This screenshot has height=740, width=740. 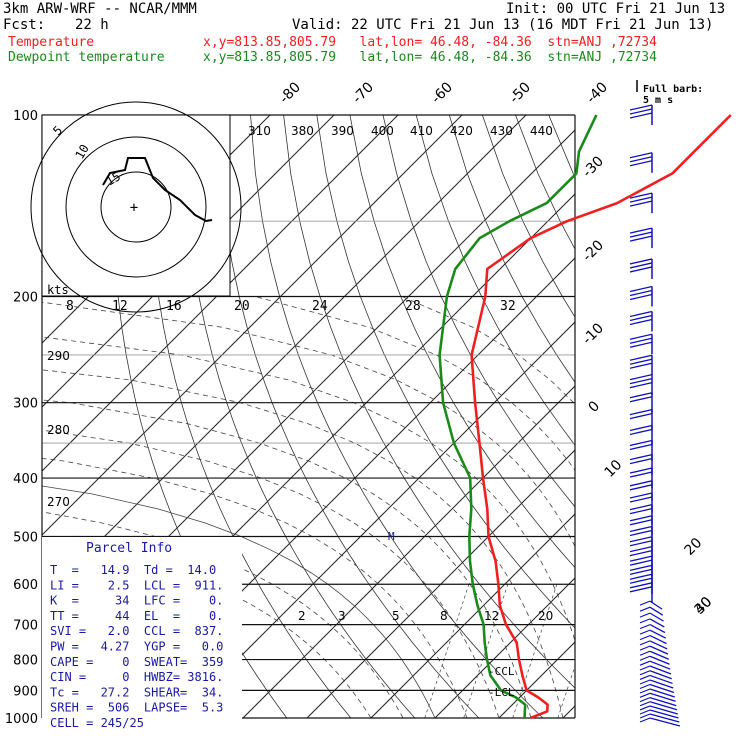 I want to click on hodograph-unit: kts, so click(x=58, y=290).